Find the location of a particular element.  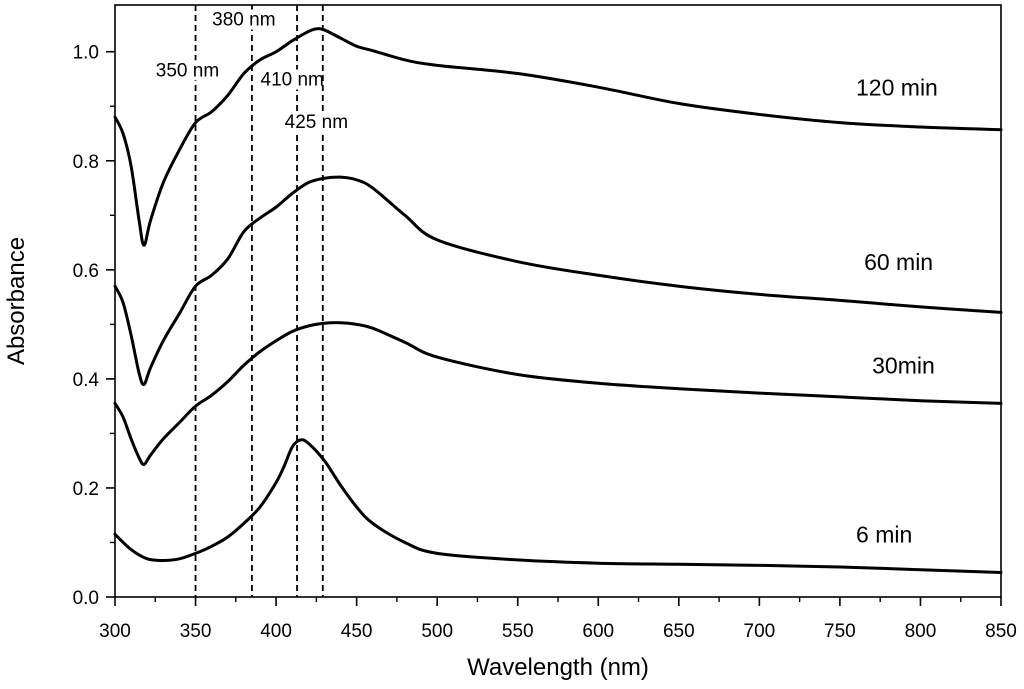

x-tick-label: 300 is located at coordinates (115, 631).